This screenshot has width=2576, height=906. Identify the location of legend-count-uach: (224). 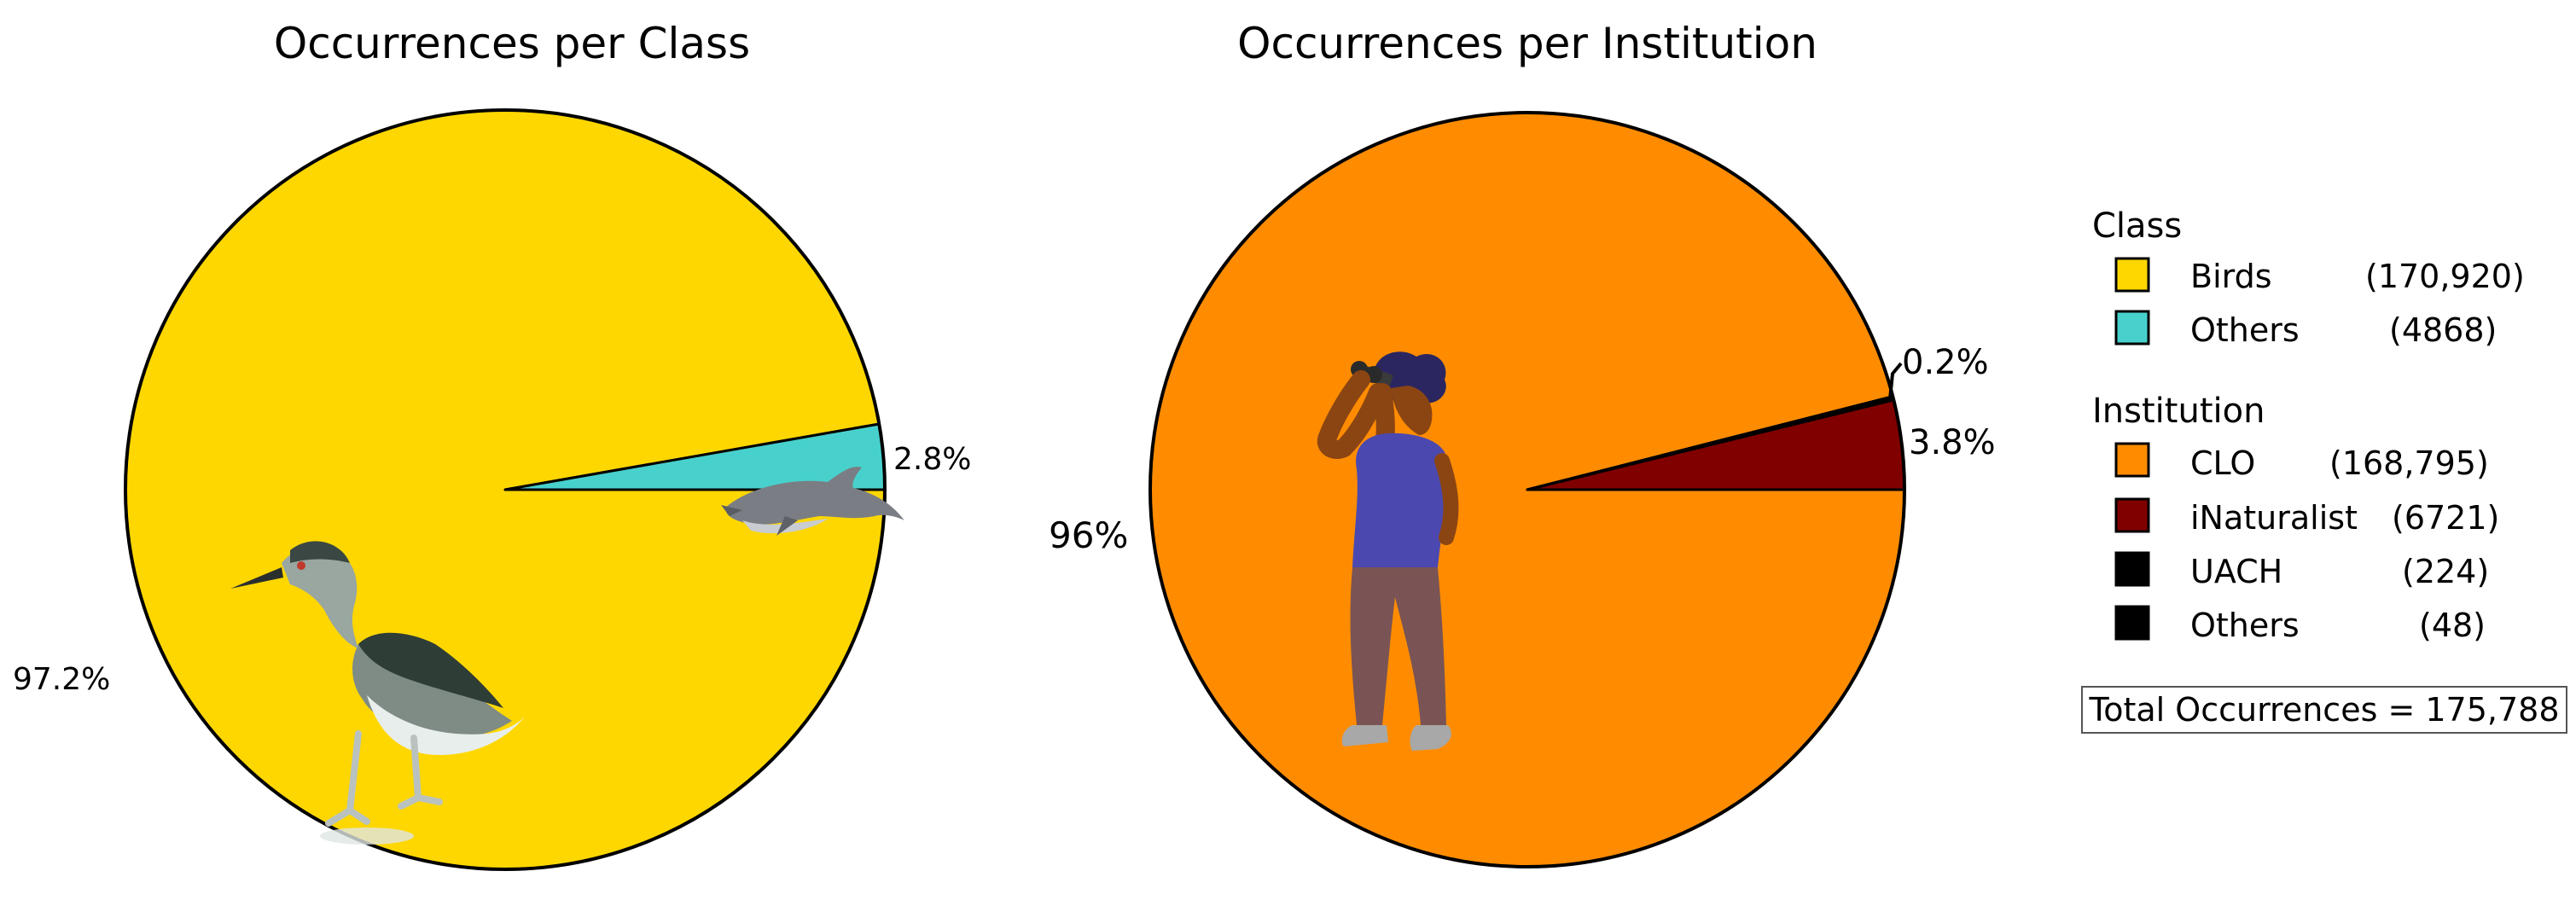
(2445, 571).